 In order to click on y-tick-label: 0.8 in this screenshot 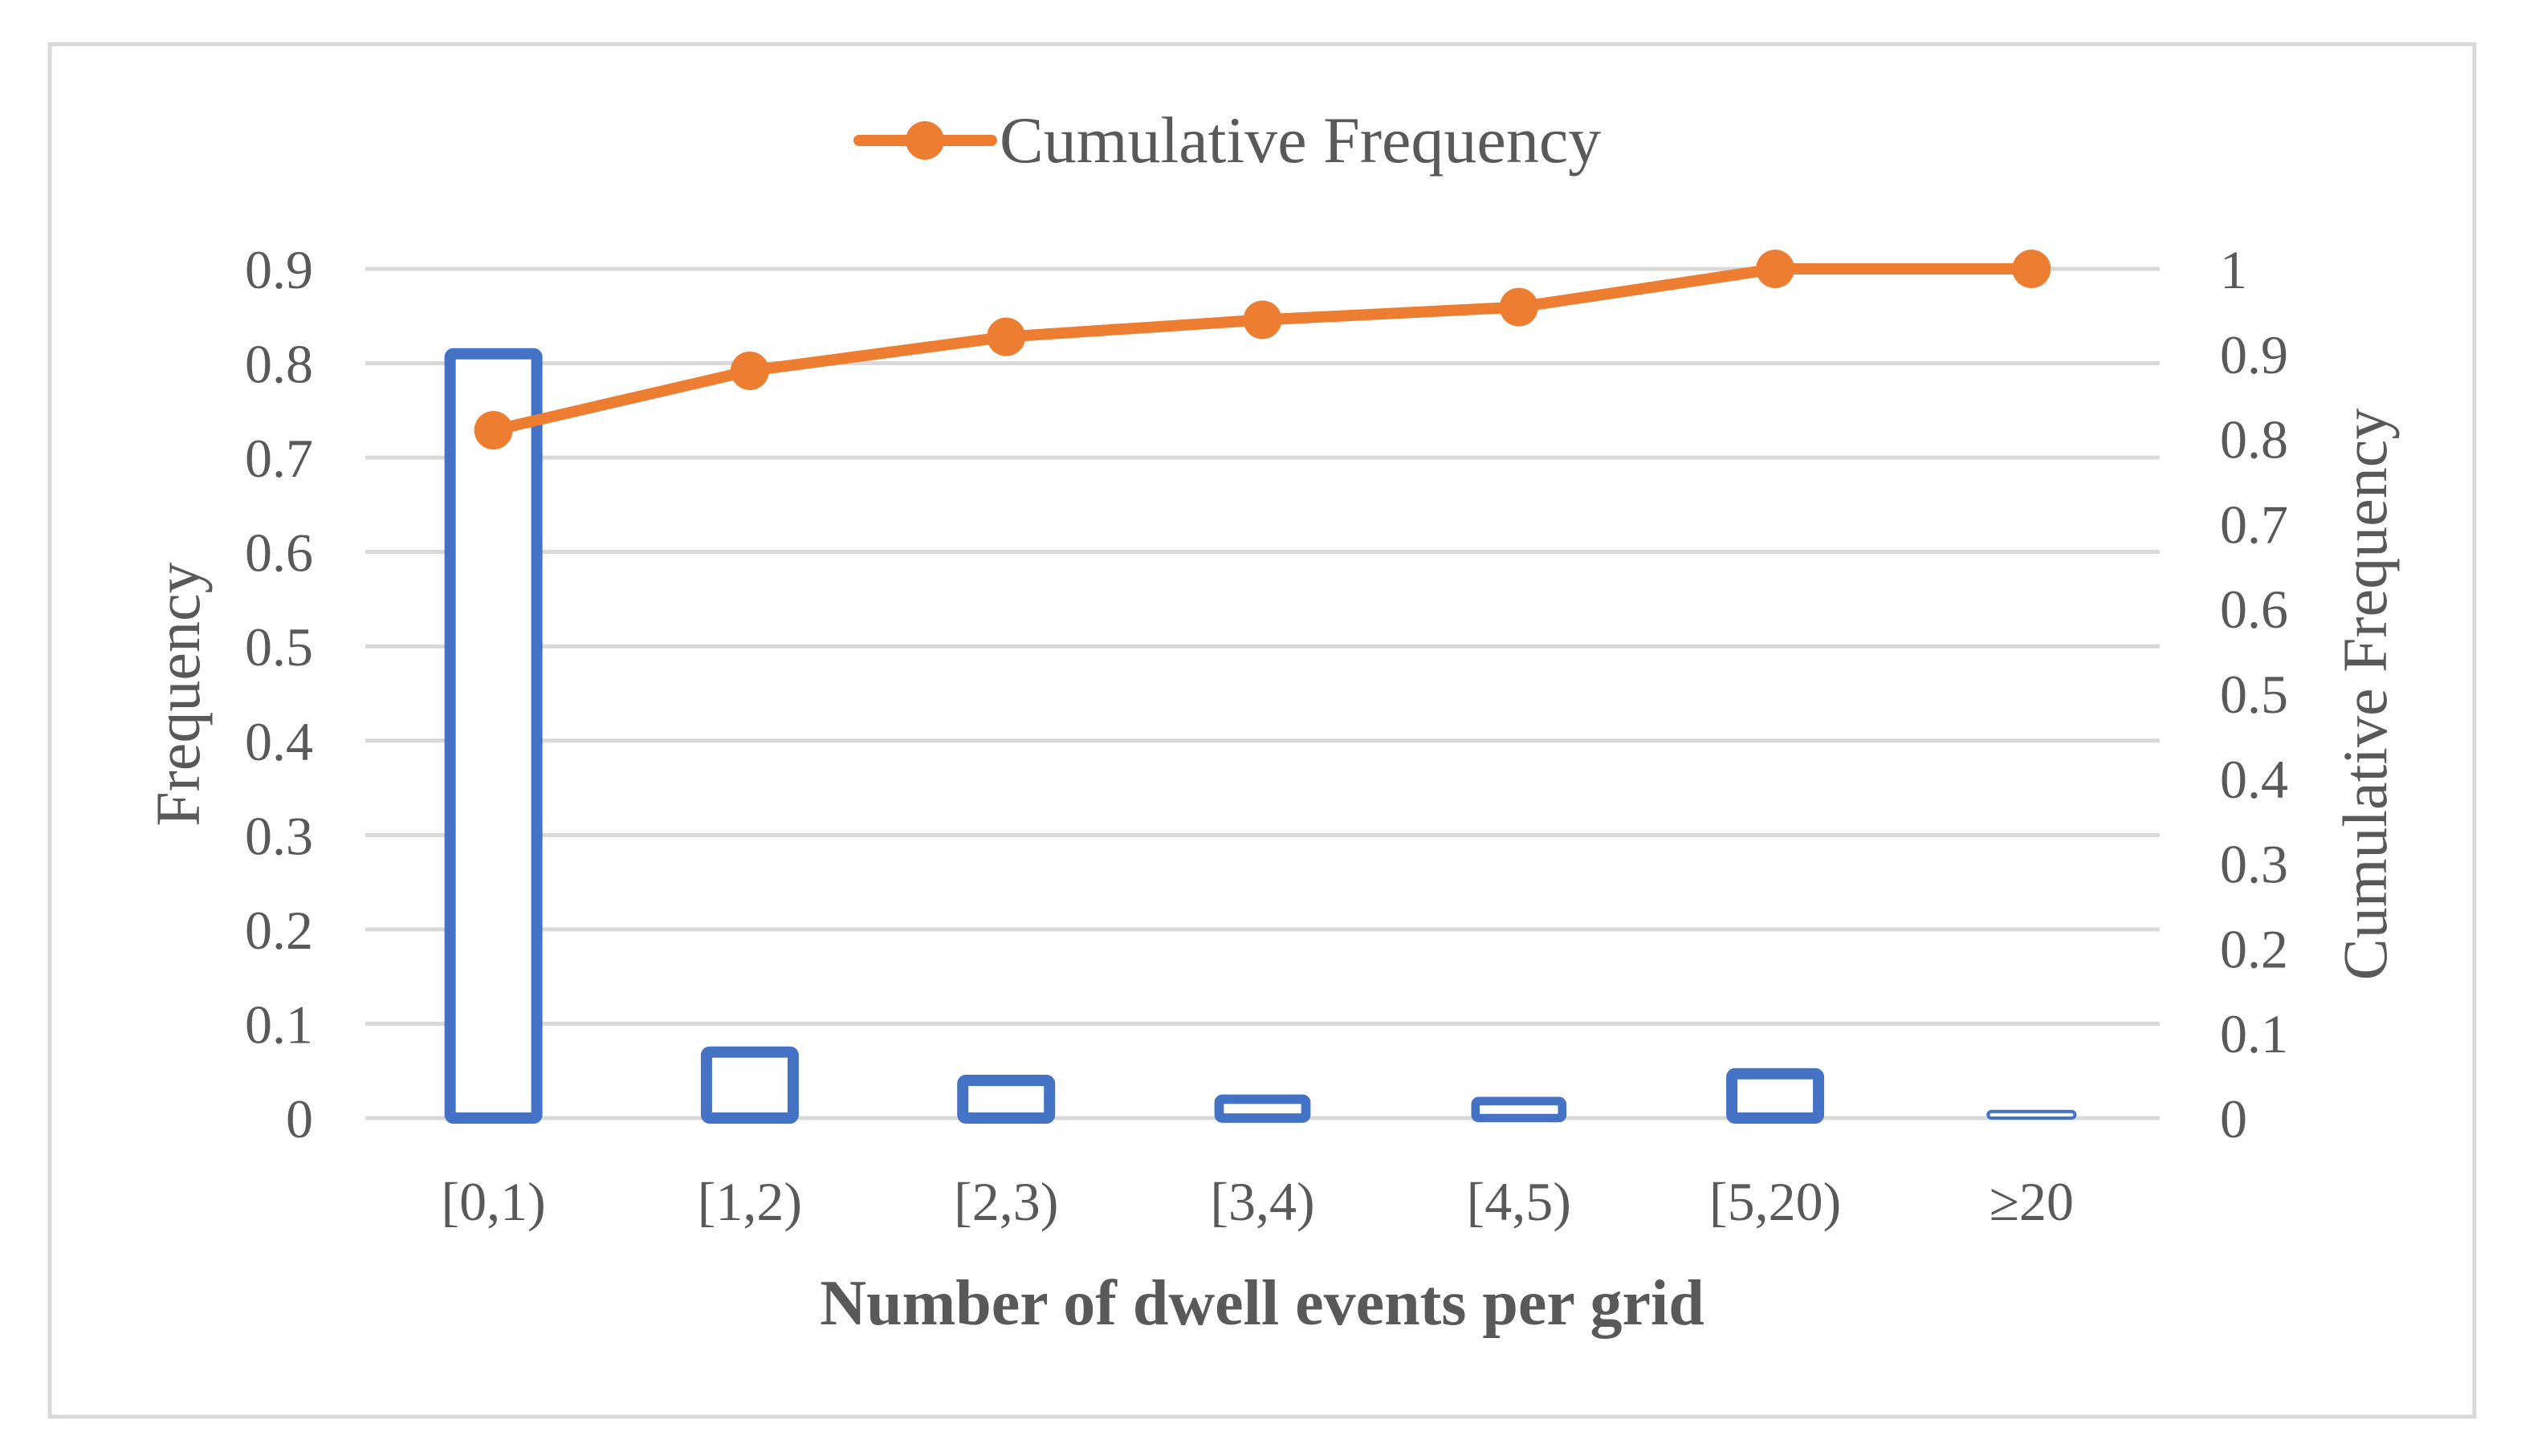, I will do `click(279, 365)`.